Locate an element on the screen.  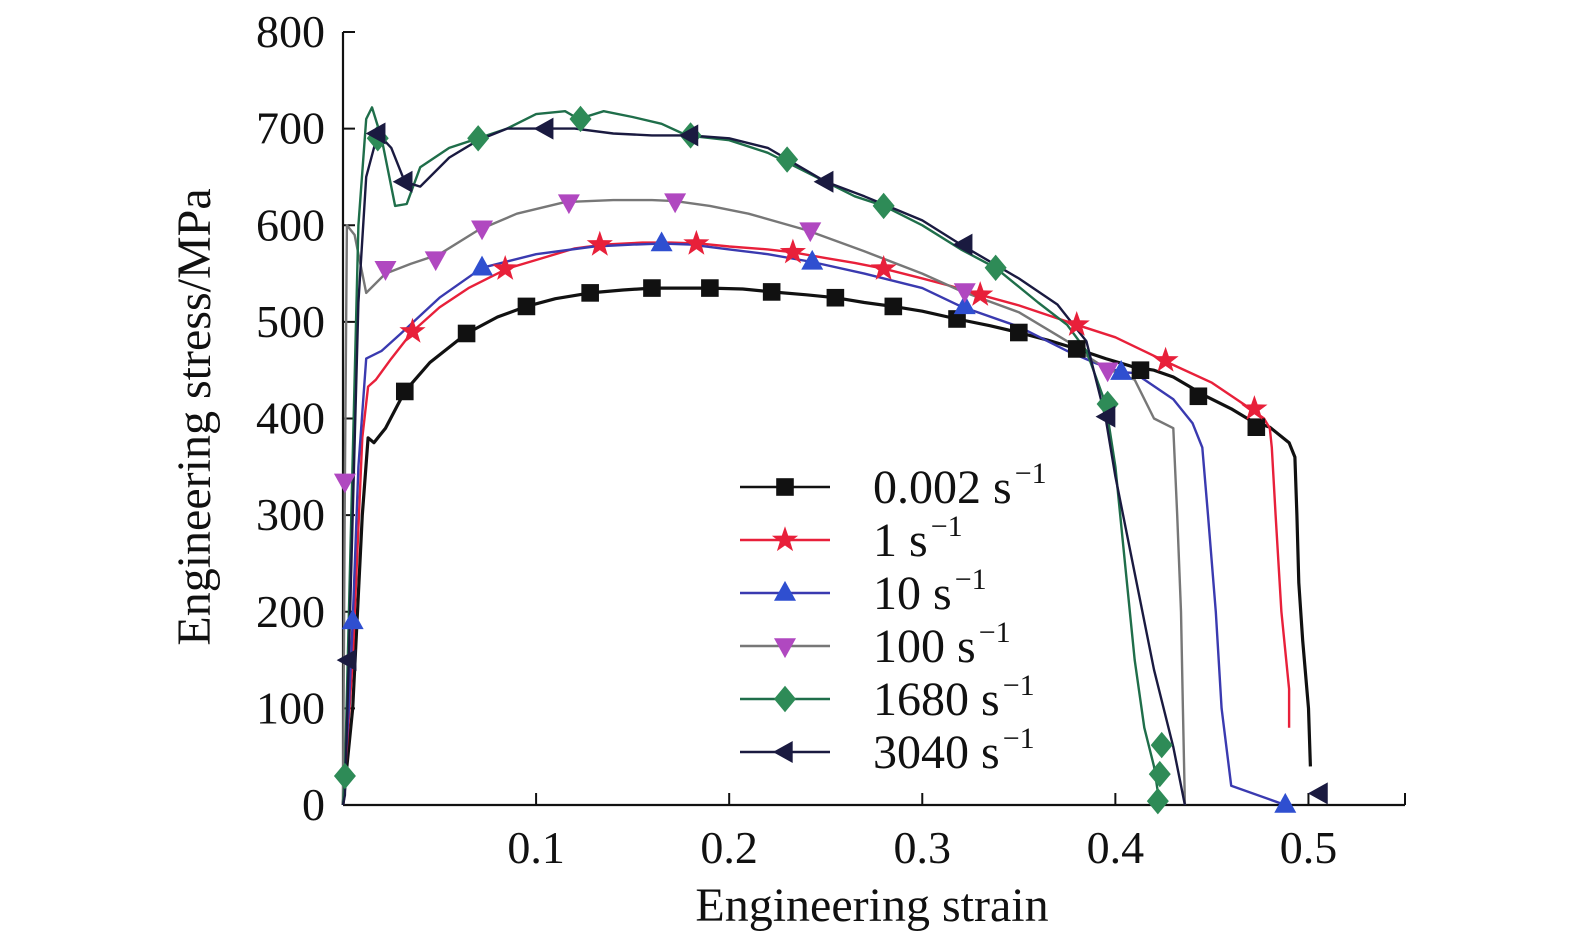
y-tick-label: 600 is located at coordinates (290, 224).